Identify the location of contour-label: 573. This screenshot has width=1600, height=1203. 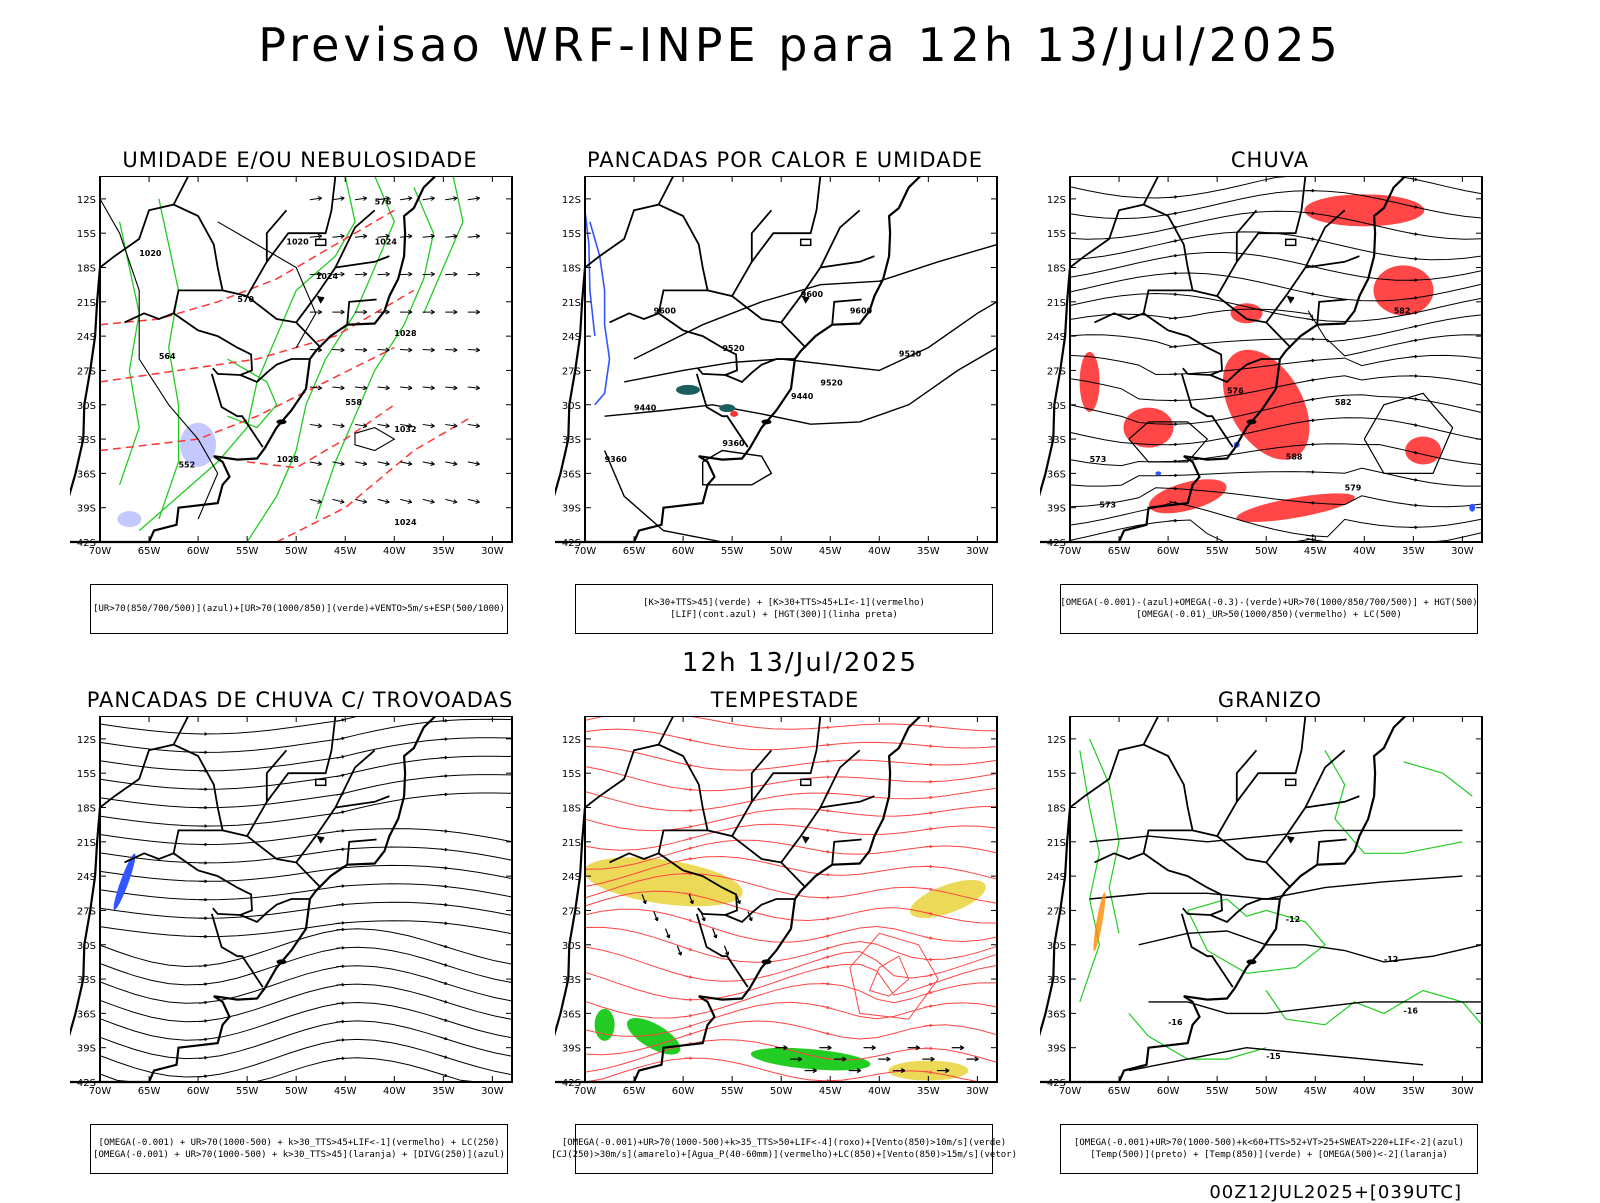
(1098, 459).